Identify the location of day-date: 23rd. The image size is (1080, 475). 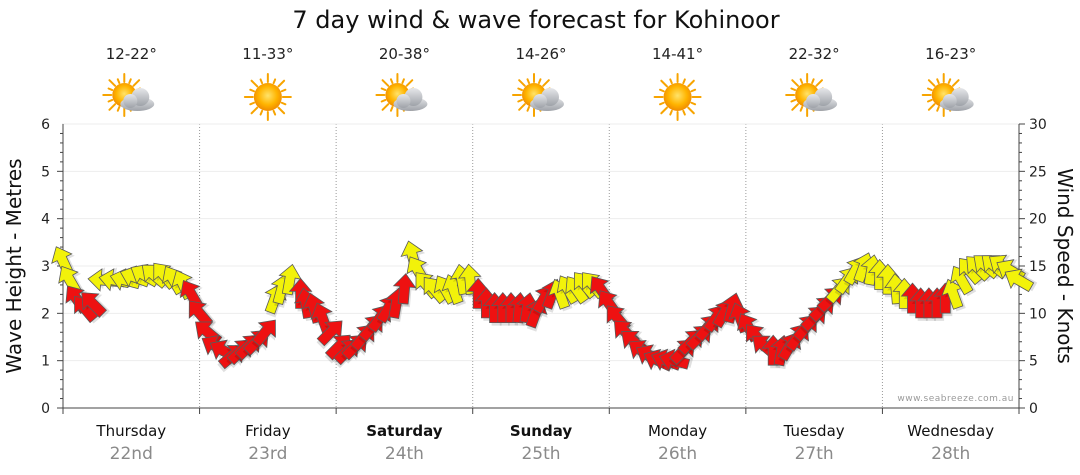
(267, 454).